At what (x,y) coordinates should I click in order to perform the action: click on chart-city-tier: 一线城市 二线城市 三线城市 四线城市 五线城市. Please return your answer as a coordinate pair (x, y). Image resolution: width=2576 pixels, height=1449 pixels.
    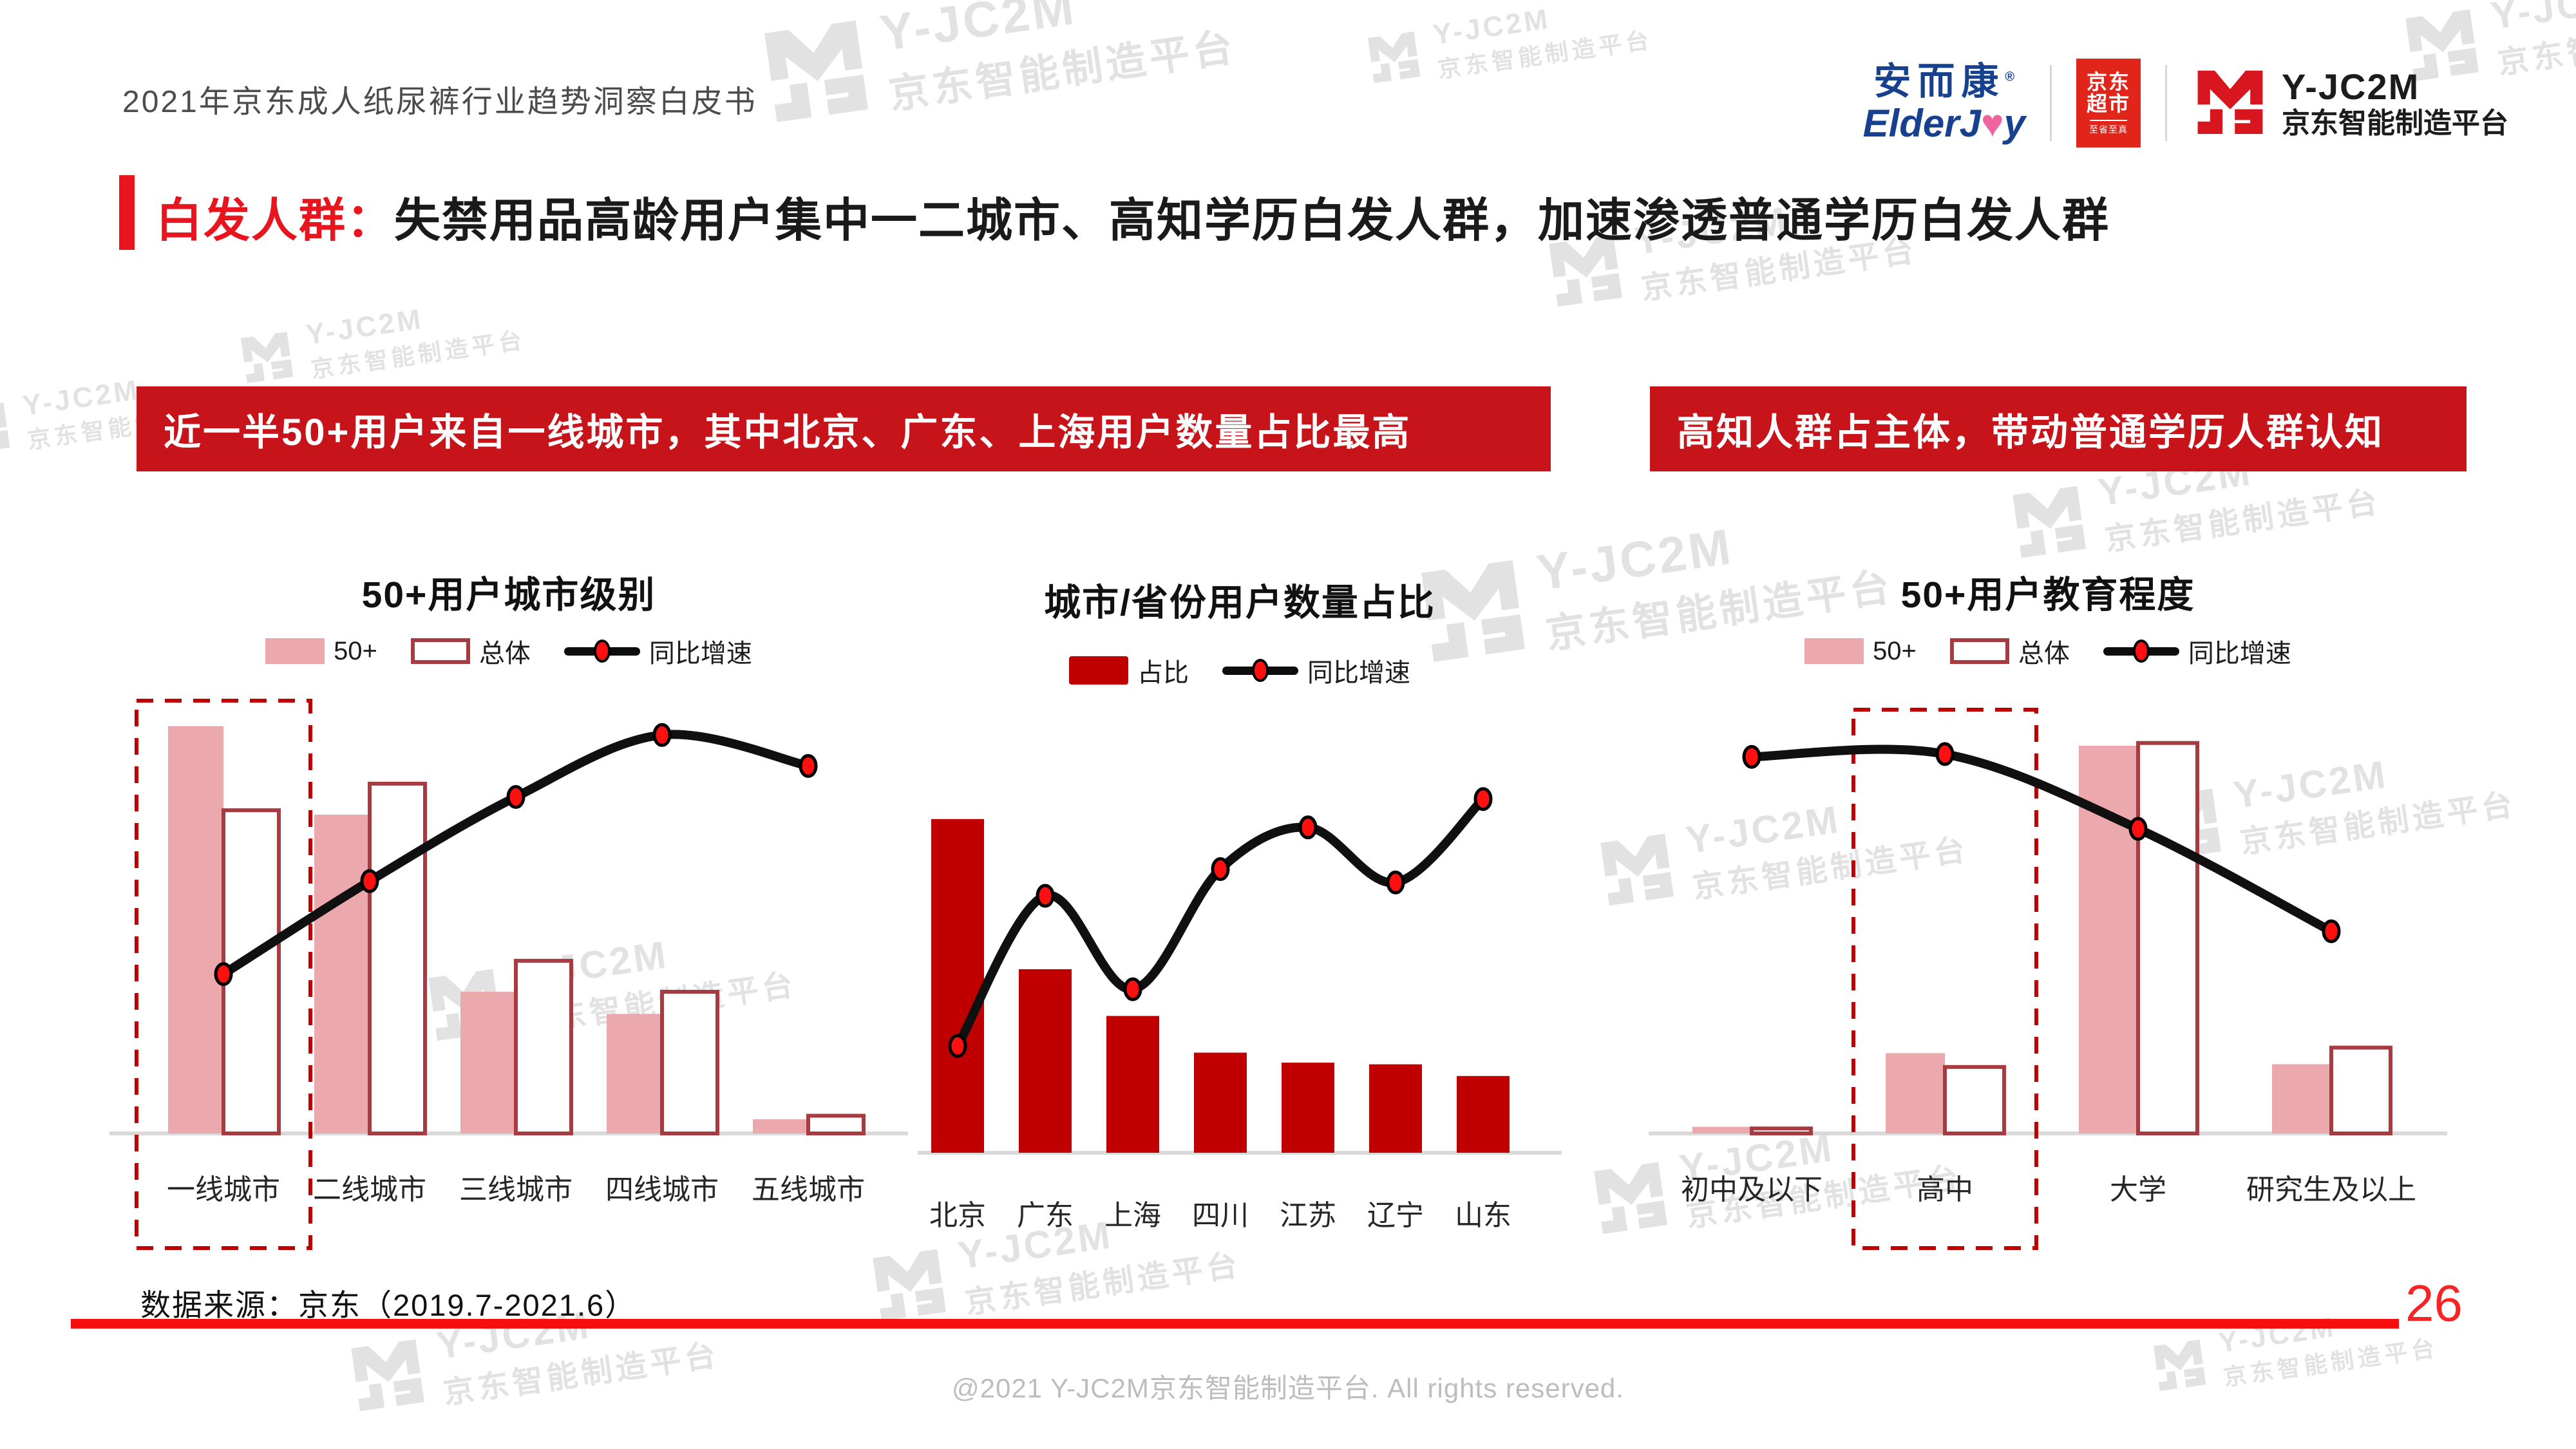
    Looking at the image, I should click on (509, 975).